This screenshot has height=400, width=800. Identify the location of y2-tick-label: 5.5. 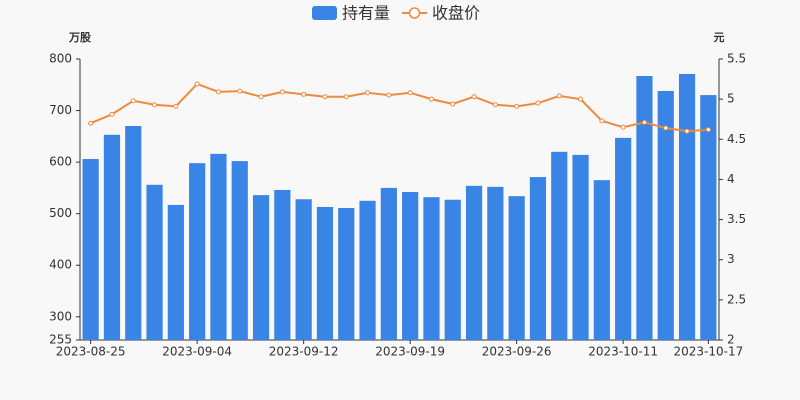
(736, 59).